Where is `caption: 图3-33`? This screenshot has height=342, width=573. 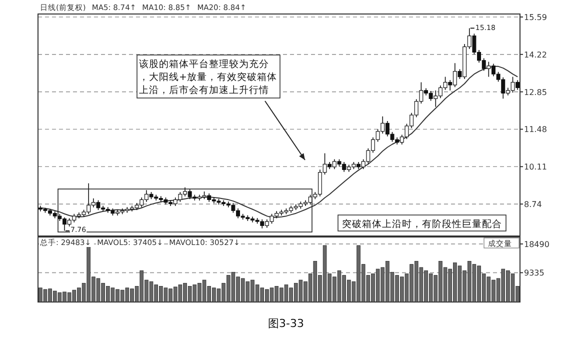 caption: 图3-33 is located at coordinates (286, 323).